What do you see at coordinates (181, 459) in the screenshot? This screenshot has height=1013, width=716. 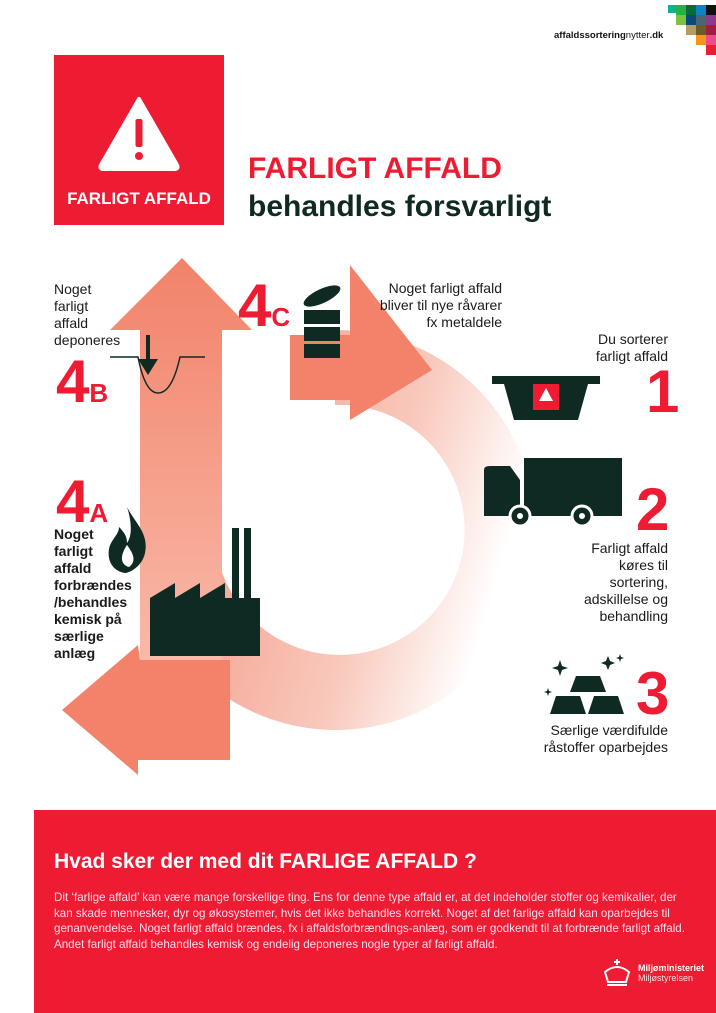 I see `arrow-4b` at bounding box center [181, 459].